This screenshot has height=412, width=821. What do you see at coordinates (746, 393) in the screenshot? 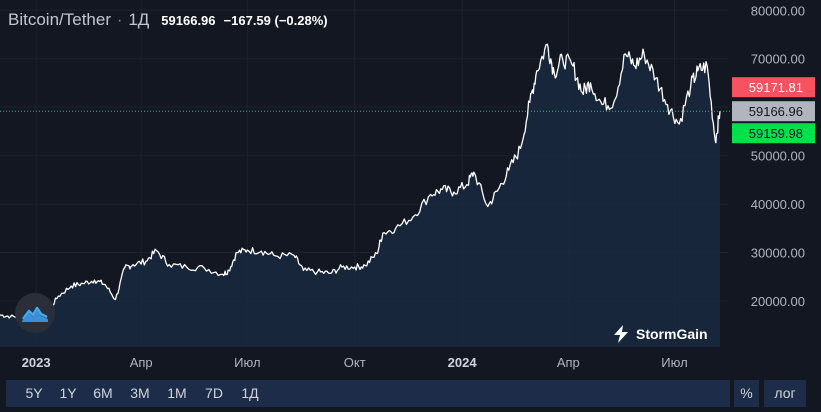
I see `percent-scale-button: %` at bounding box center [746, 393].